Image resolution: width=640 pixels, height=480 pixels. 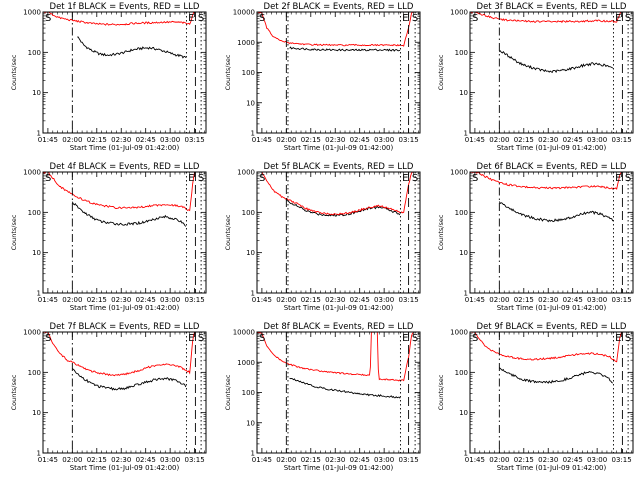 I want to click on y-tick-label: 10000, so click(x=244, y=333).